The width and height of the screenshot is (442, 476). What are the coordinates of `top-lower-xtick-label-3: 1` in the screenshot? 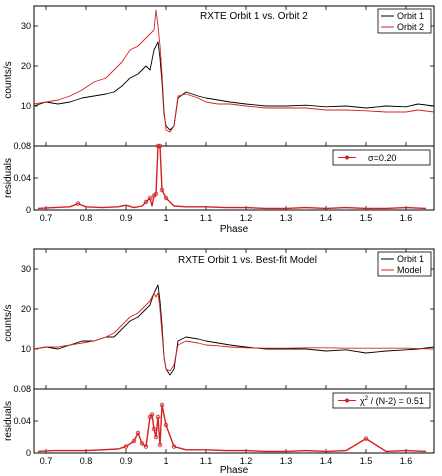 It's located at (165, 218).